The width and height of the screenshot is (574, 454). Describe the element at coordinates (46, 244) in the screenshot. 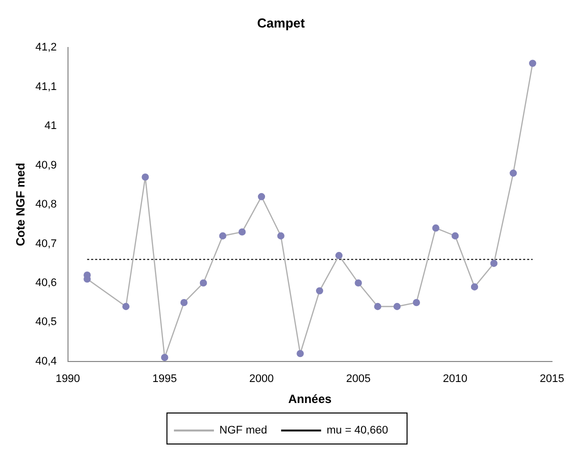

I see `y-tick-label: 40,7` at that location.